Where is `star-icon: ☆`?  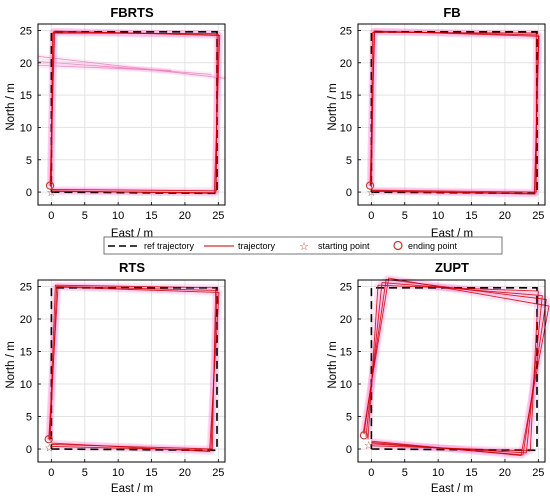
star-icon: ☆ is located at coordinates (304, 247).